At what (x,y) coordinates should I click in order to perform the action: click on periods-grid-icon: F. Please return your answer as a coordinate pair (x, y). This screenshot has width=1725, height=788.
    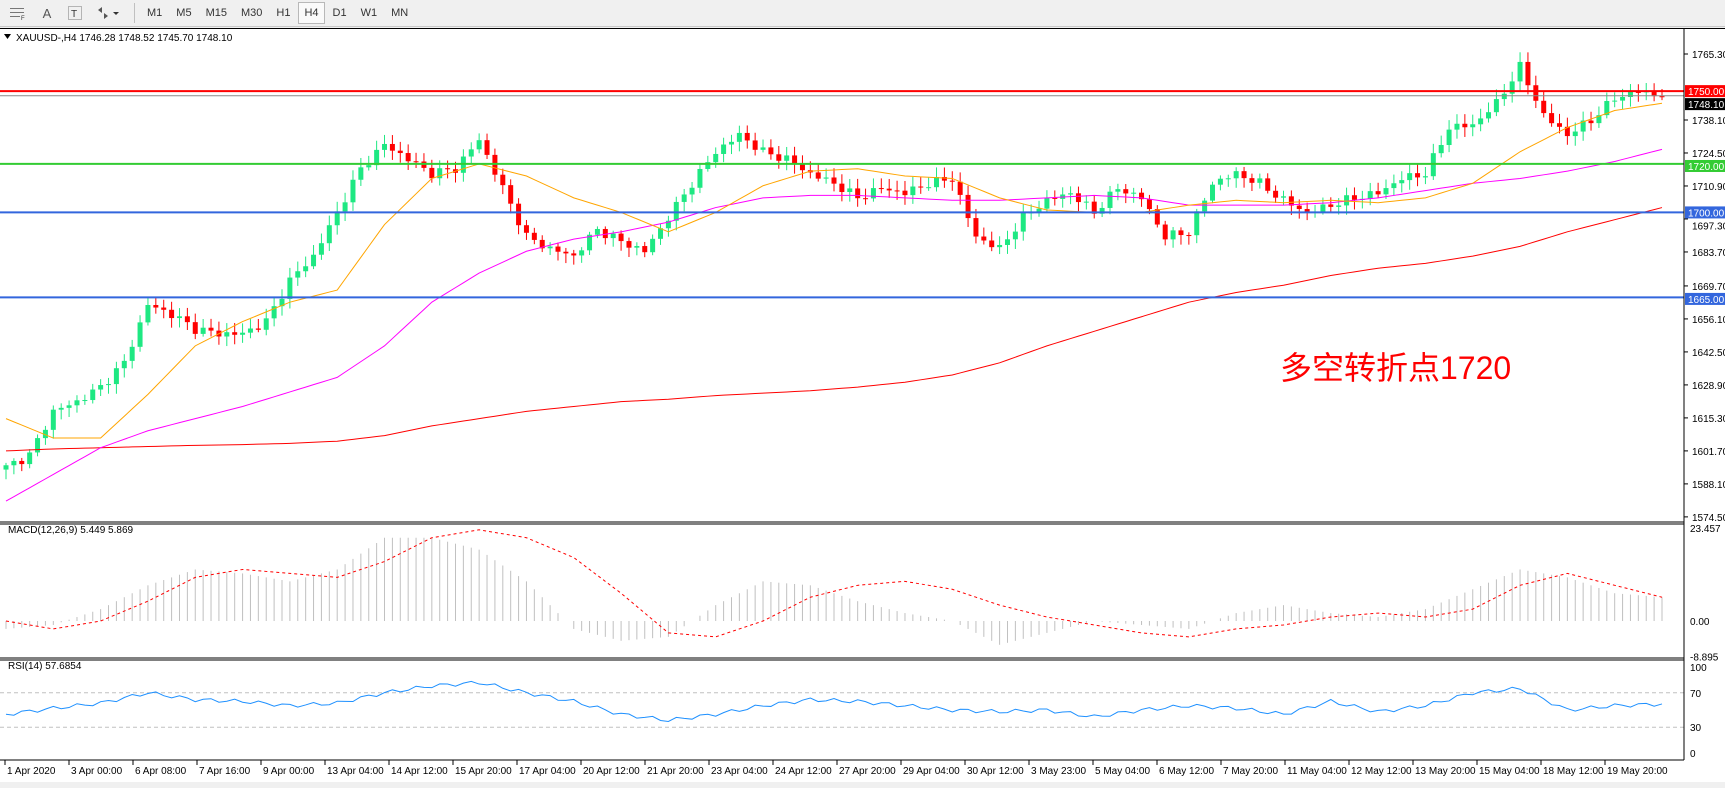
    Looking at the image, I should click on (18, 13).